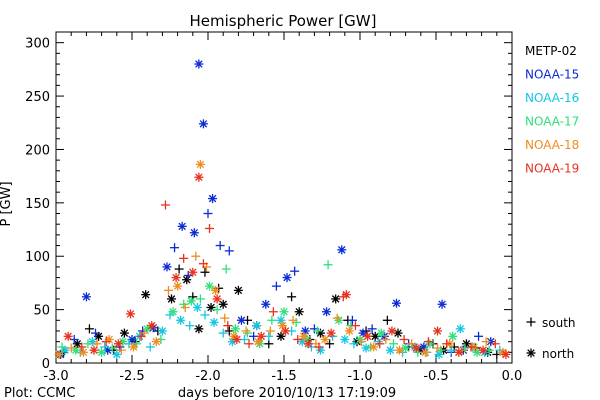 The image size is (600, 400). I want to click on legend-entry: NOAA-19, so click(552, 169).